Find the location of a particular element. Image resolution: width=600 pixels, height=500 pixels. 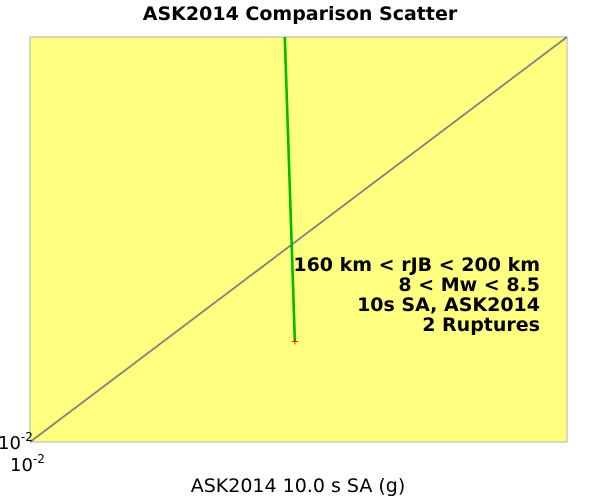

y-tick-exponent: -2 is located at coordinates (27, 437).